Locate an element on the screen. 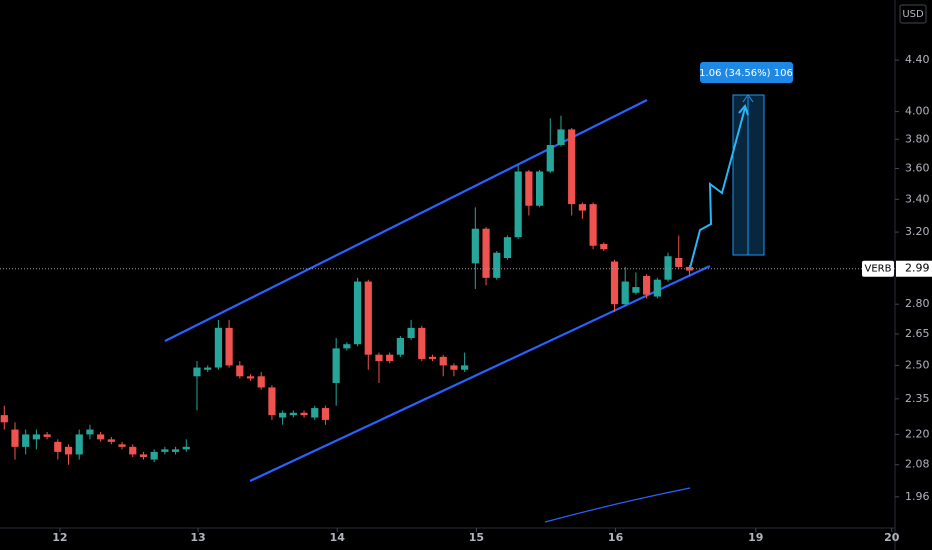 Image resolution: width=932 pixels, height=550 pixels. x-tick-label: 13 is located at coordinates (197, 537).